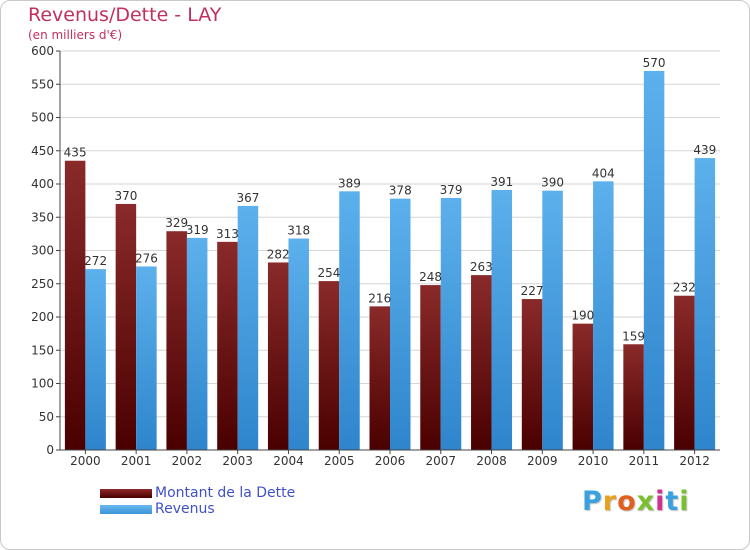 This screenshot has height=550, width=750. Describe the element at coordinates (42, 184) in the screenshot. I see `y-tick-label: 400` at that location.